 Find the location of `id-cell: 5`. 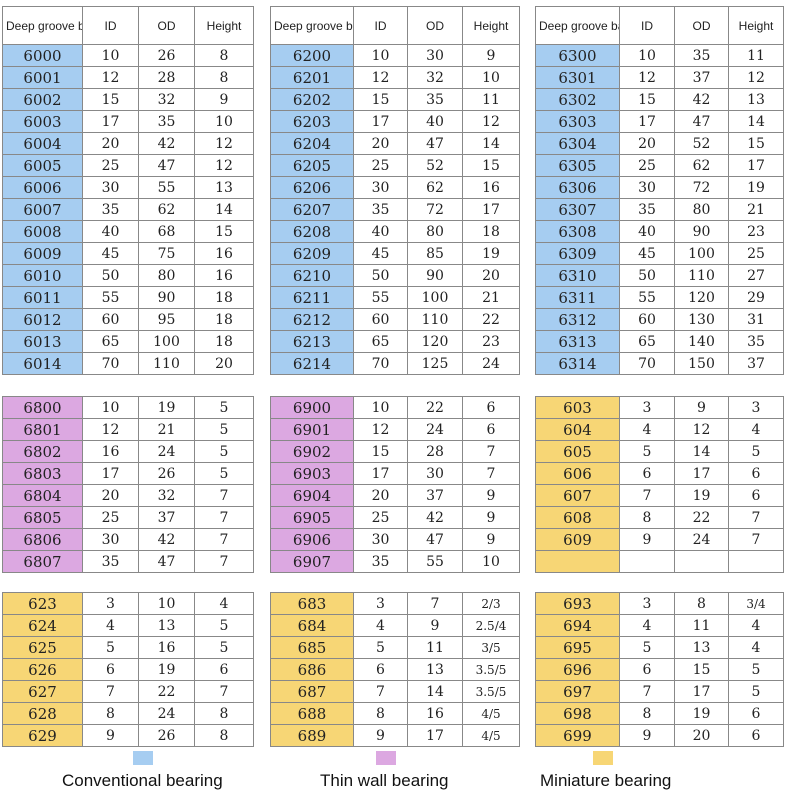

id-cell: 5 is located at coordinates (110, 647).